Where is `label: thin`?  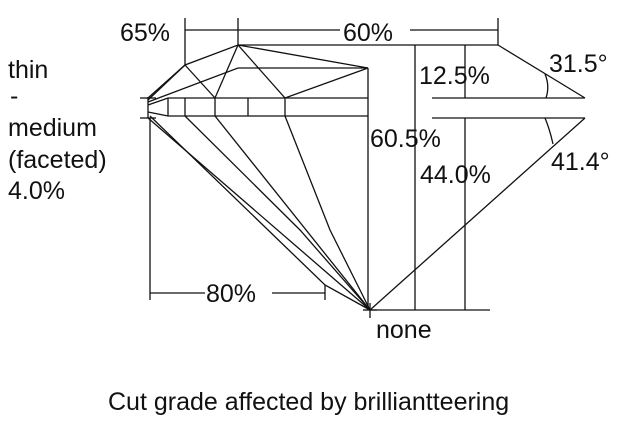
label: thin is located at coordinates (28, 70).